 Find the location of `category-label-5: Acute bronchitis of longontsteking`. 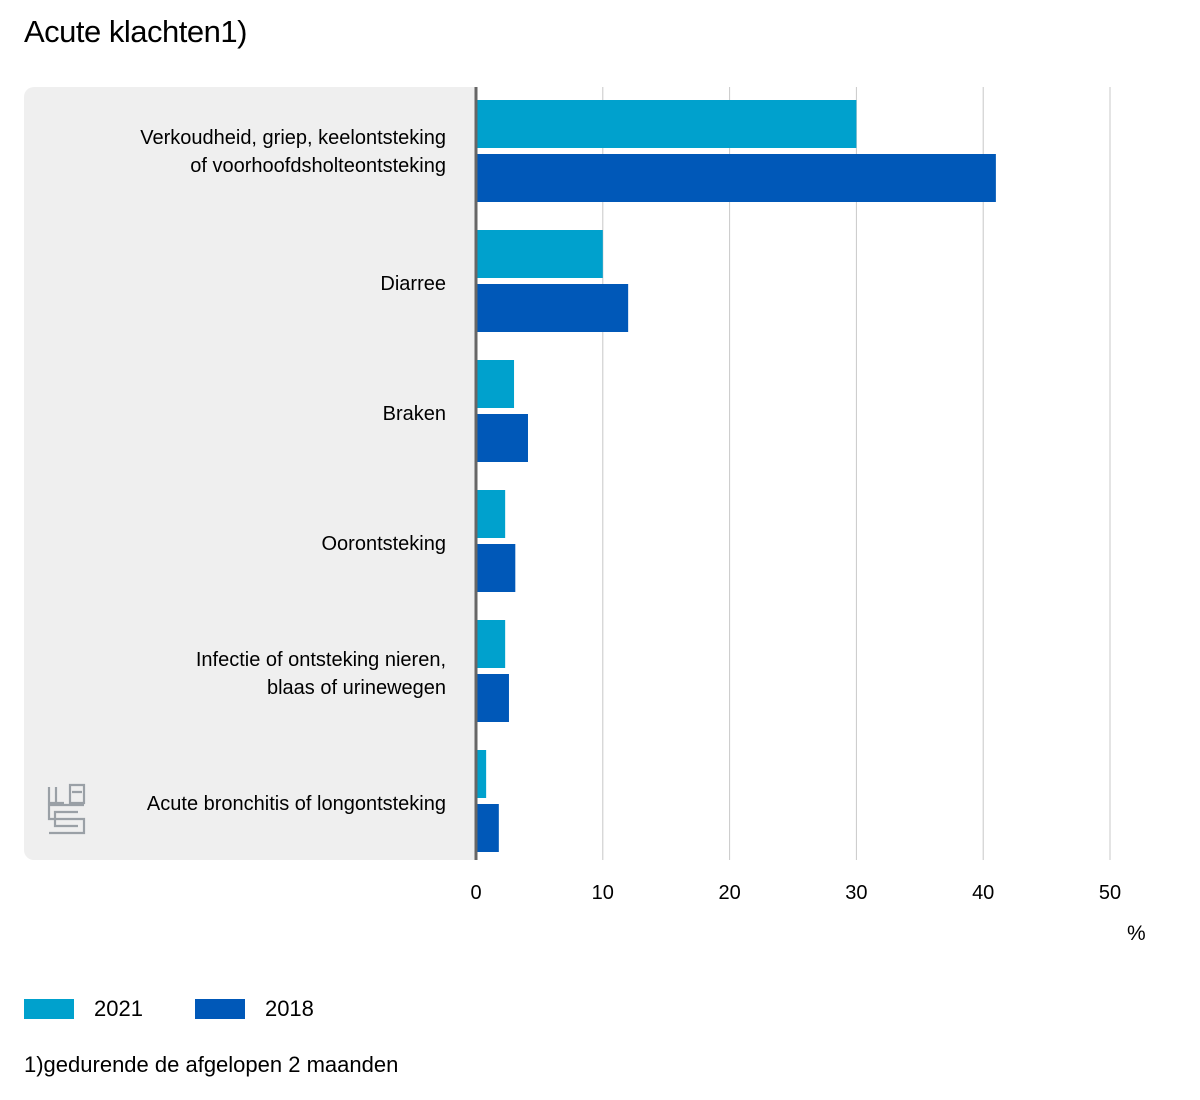

category-label-5: Acute bronchitis of longontsteking is located at coordinates (296, 804).